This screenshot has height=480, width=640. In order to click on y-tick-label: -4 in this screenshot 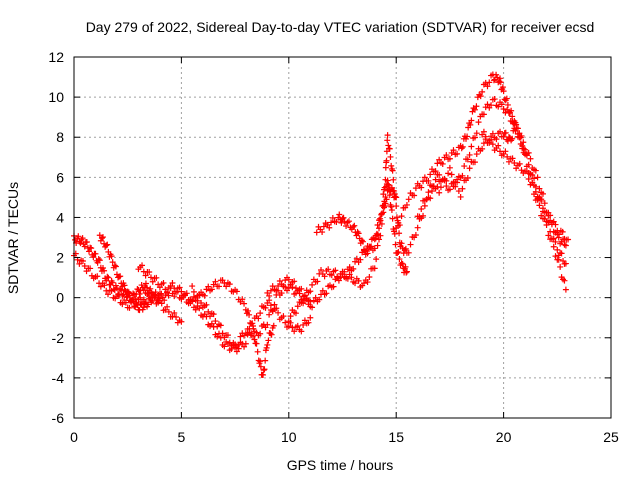, I will do `click(58, 378)`.